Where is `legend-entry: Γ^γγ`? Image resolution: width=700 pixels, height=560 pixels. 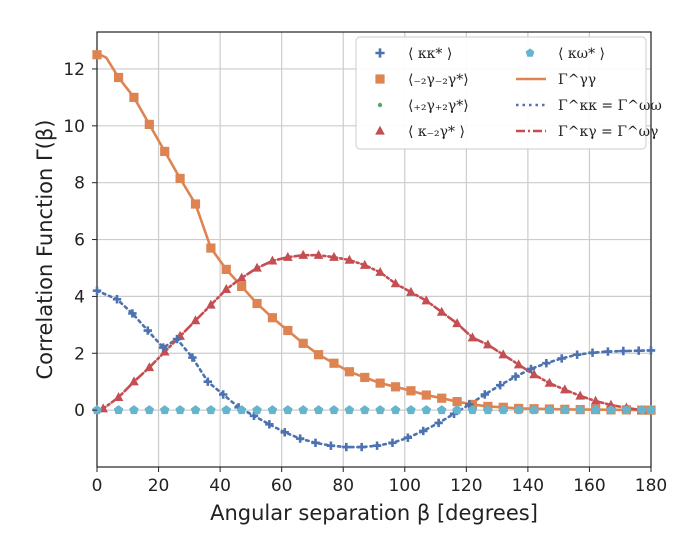 legend-entry: Γ^γγ is located at coordinates (556, 80).